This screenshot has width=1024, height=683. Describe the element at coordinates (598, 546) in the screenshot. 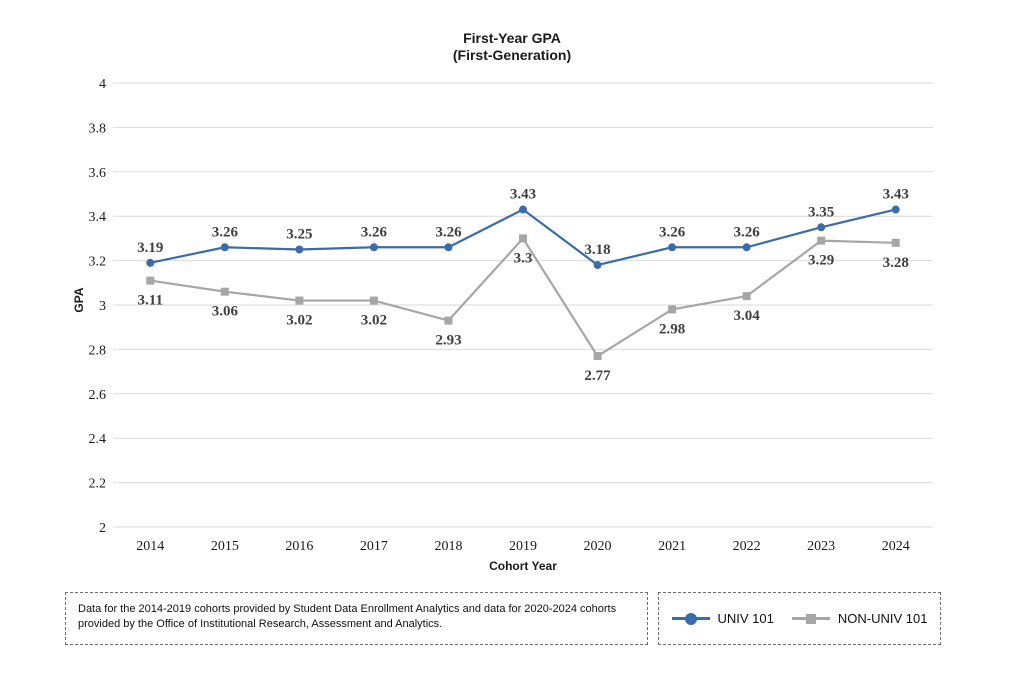

I see `svg-text: 2020` at that location.